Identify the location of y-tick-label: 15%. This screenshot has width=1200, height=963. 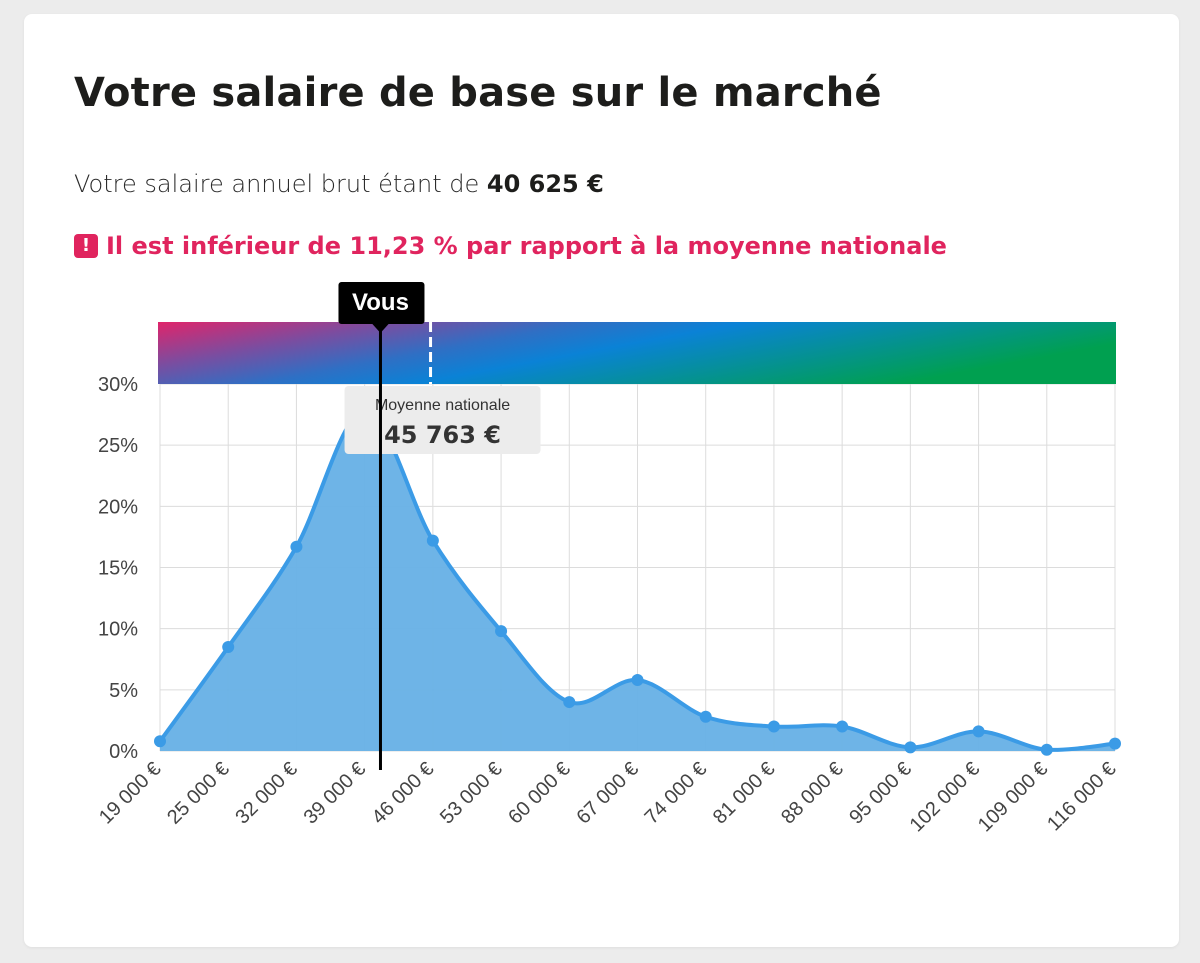
(118, 569).